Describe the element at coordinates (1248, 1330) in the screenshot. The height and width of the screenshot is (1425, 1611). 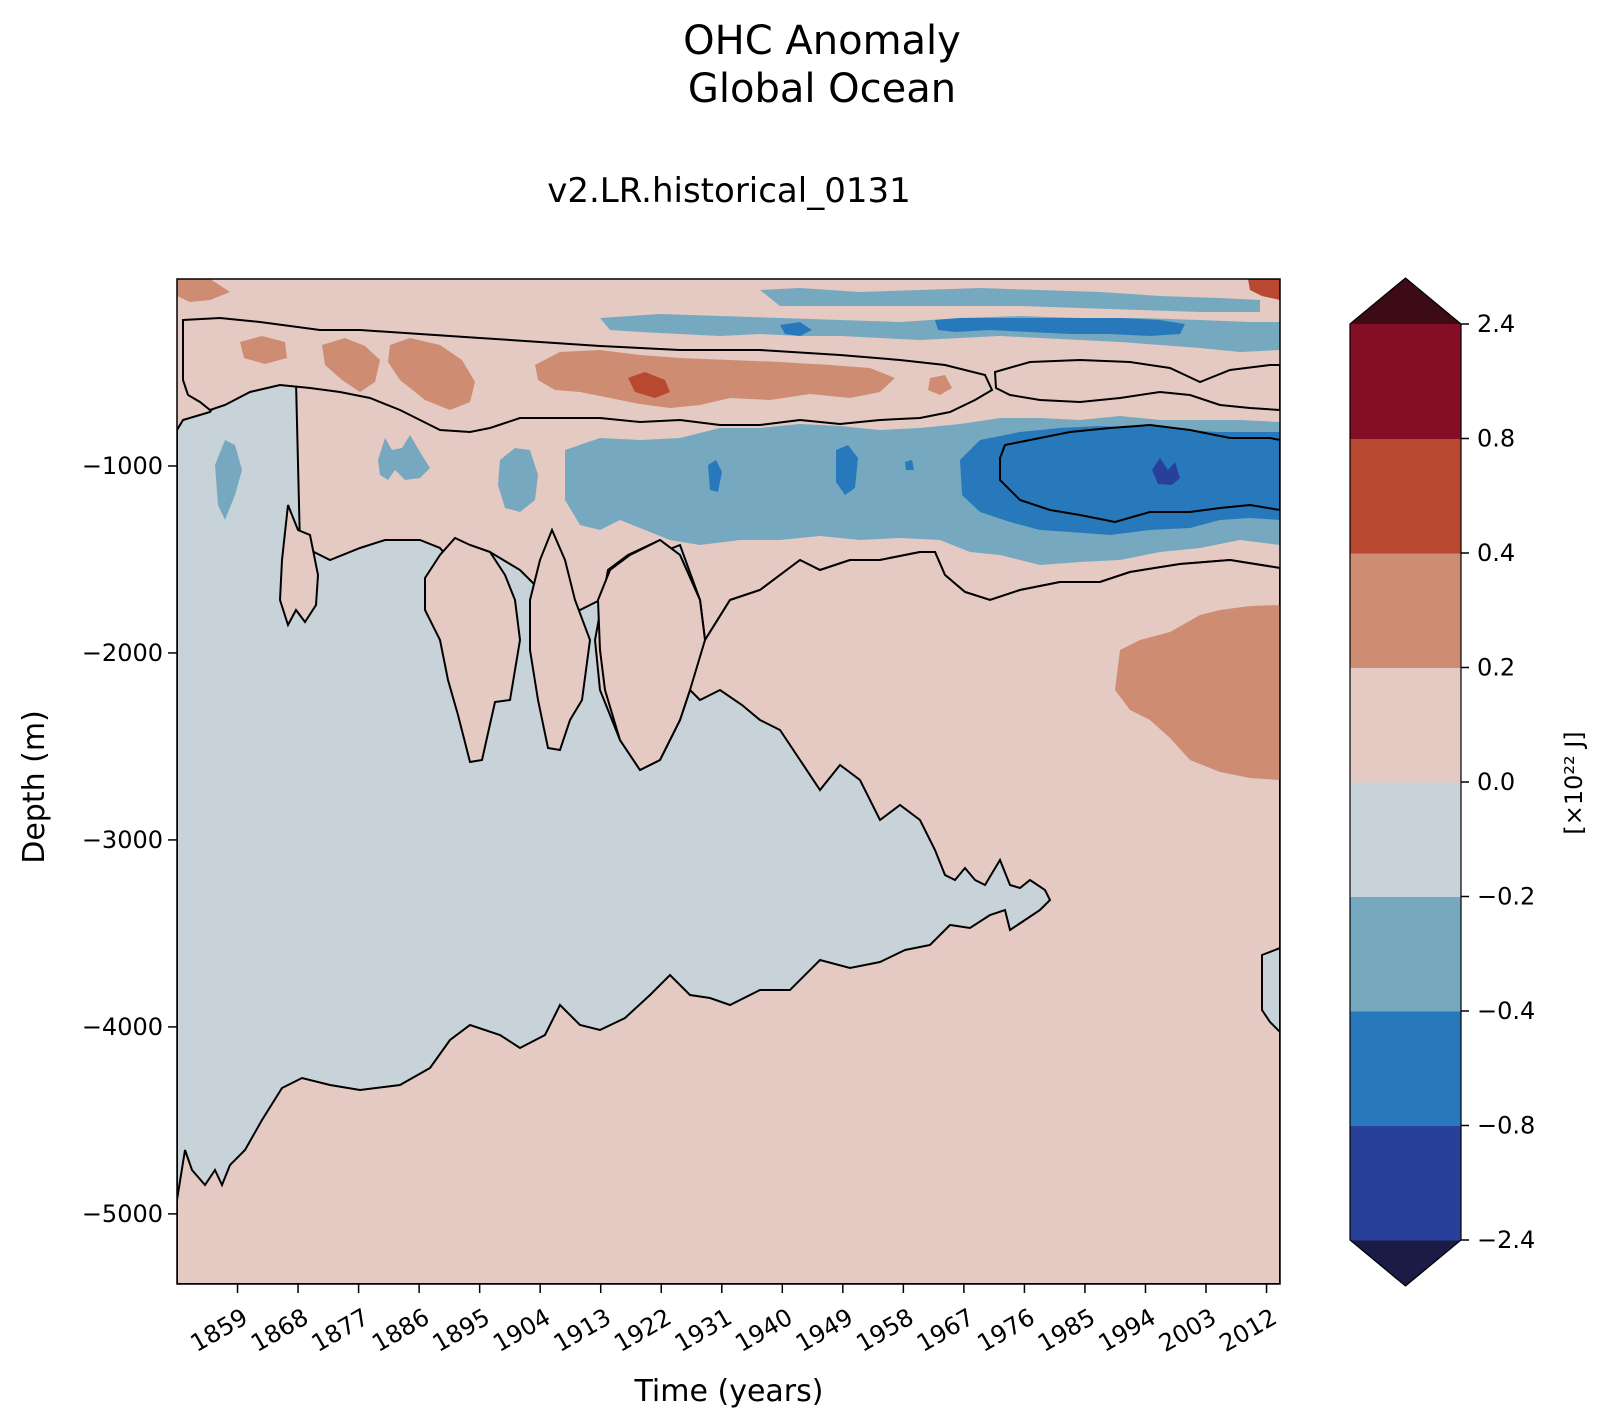
I see `x-tick-label: 2012` at that location.